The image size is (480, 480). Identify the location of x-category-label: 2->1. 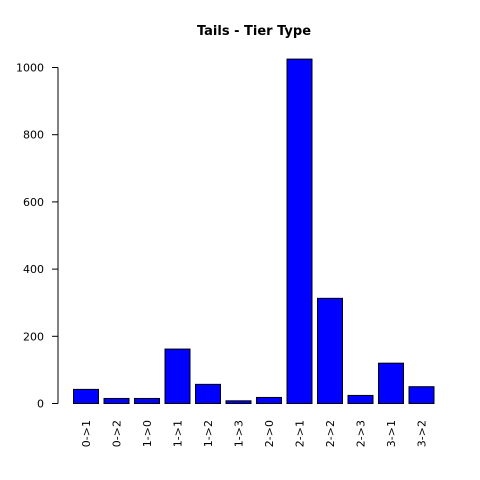
(300, 433).